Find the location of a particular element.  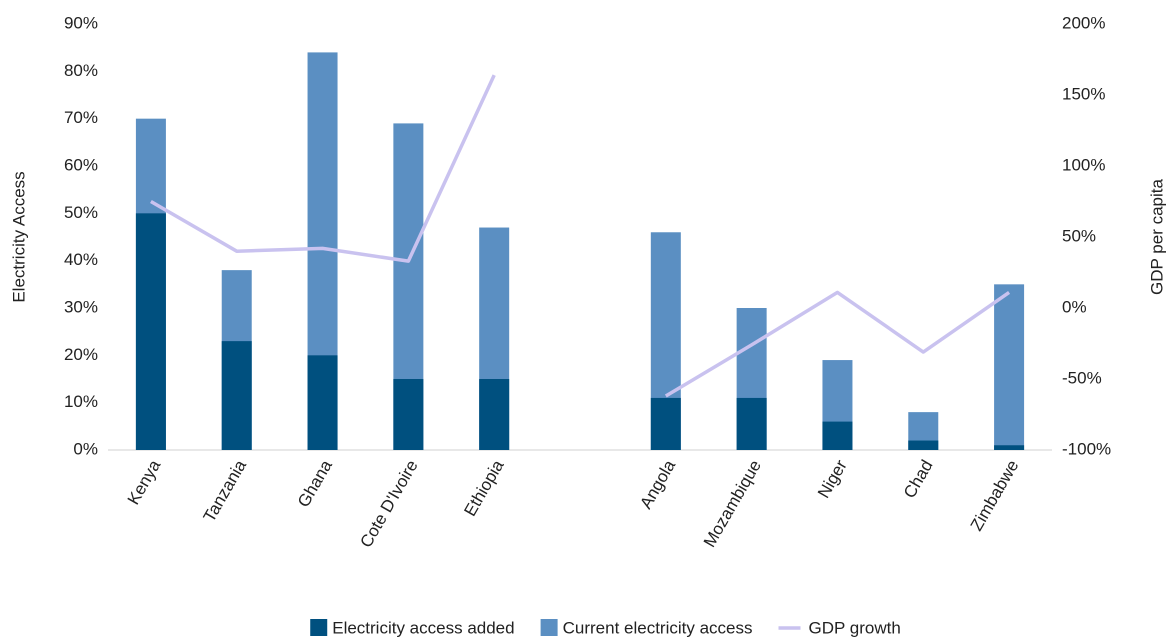

y-tick-label: 80% is located at coordinates (81, 70).